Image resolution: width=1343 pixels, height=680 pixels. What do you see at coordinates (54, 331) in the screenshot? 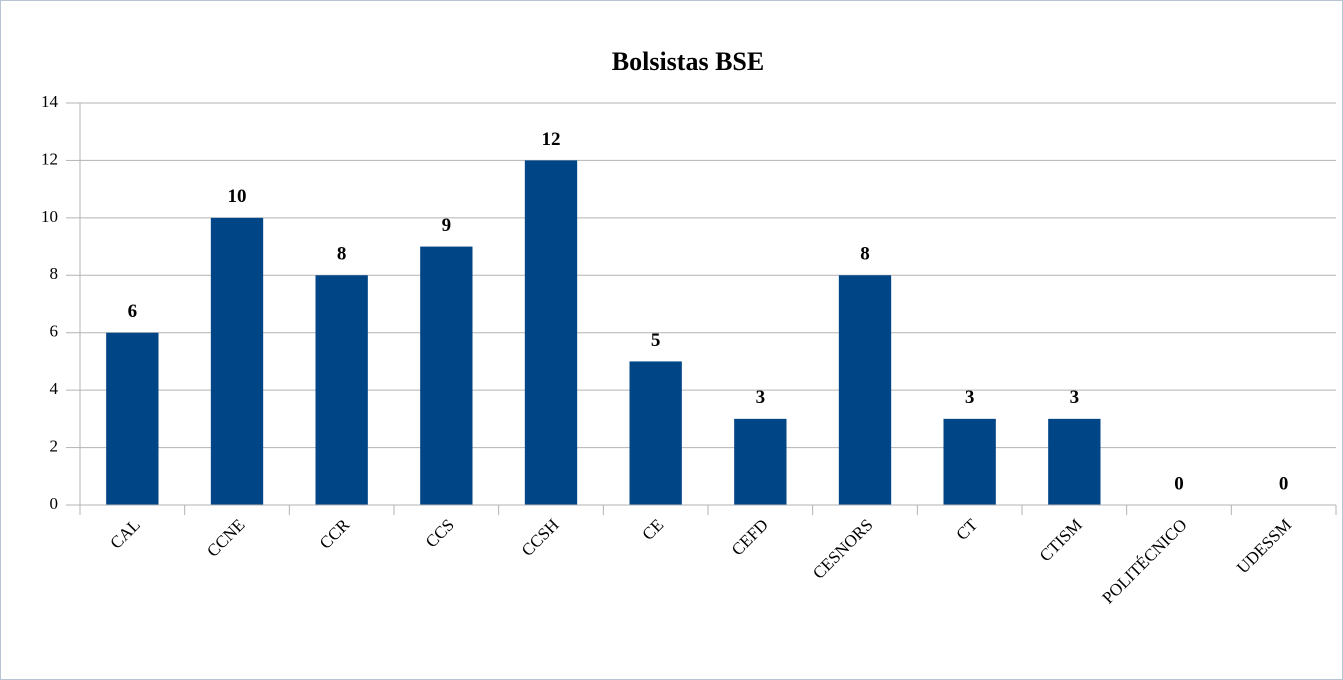
I see `y-tick-label: 6` at bounding box center [54, 331].